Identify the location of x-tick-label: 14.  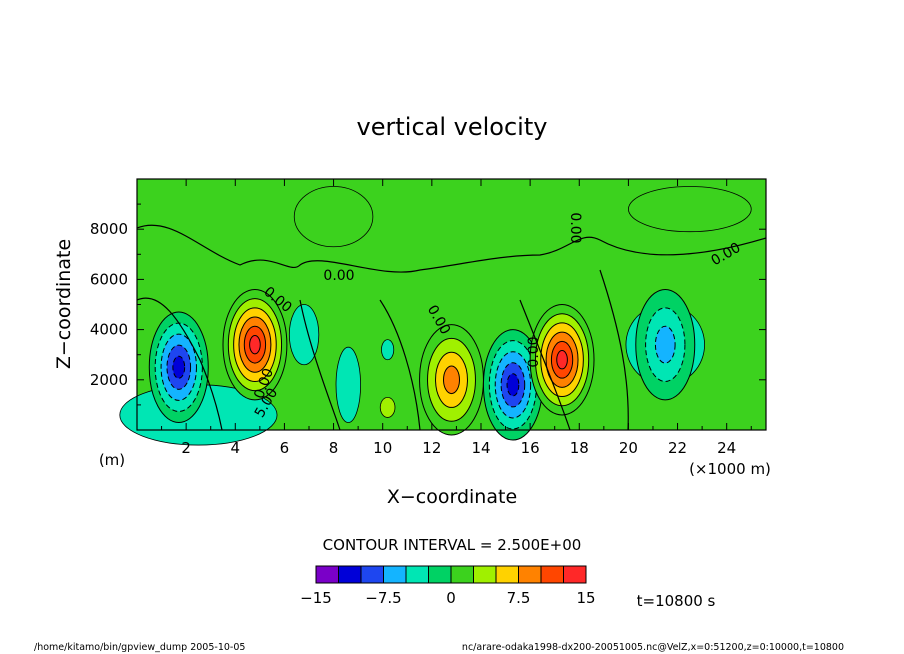
(480, 448).